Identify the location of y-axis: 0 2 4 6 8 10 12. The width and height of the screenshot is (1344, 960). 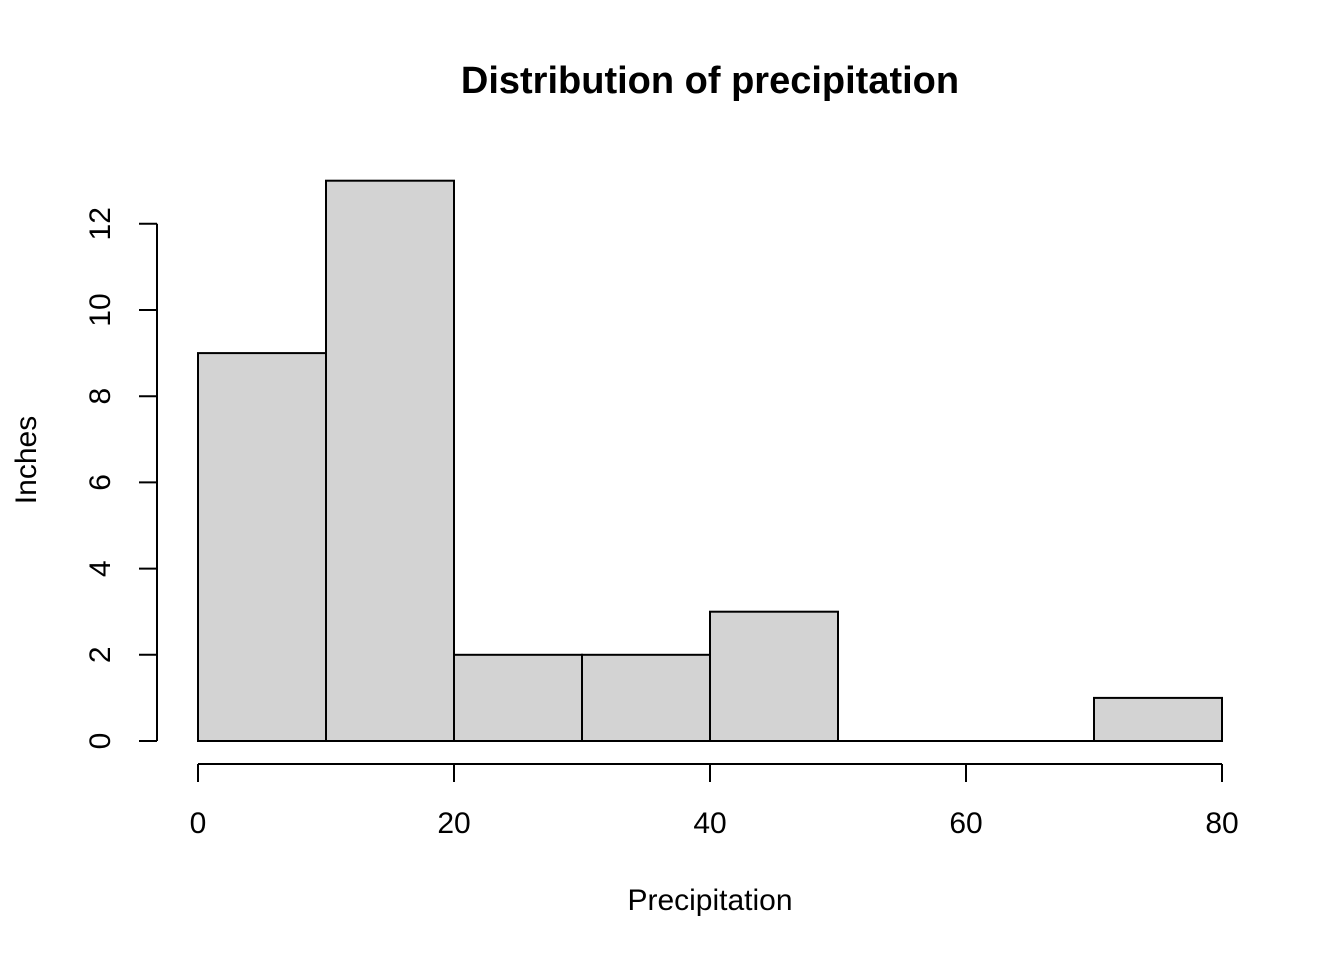
(121, 478).